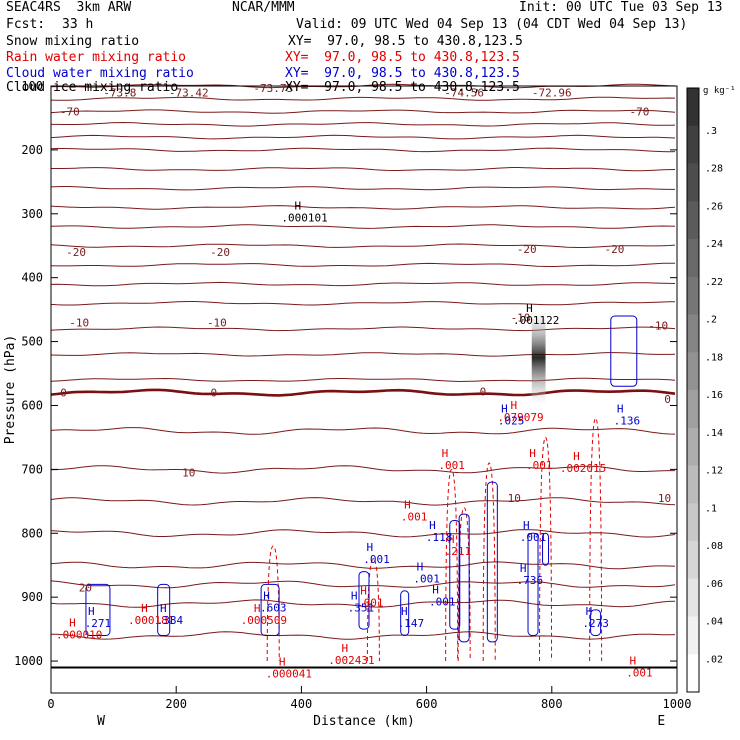  Describe the element at coordinates (402, 87) in the screenshot. I see `field-xy-cloud-ice: XY= 97.0, 98.5 to 430.8,123.5` at that location.